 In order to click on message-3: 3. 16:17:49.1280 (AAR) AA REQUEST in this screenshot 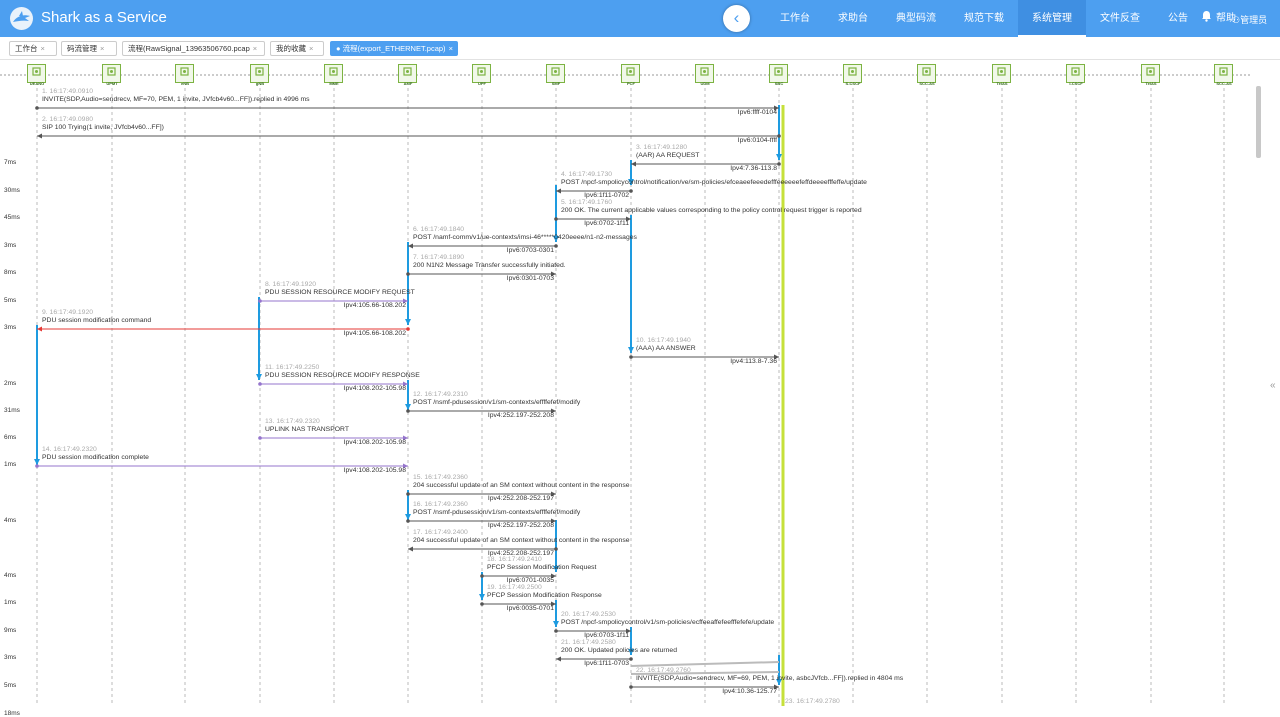, I will do `click(667, 152)`.